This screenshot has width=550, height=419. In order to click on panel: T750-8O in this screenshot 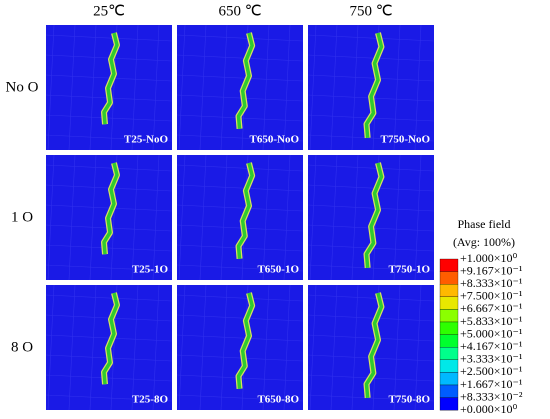, I will do `click(371, 347)`.